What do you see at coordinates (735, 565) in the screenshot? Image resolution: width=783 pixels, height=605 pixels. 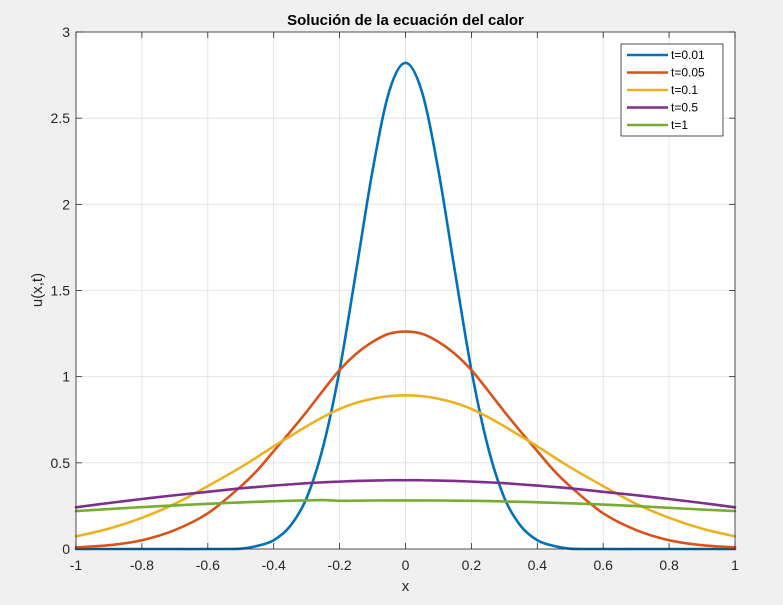 I see `x-tick-label: 1` at bounding box center [735, 565].